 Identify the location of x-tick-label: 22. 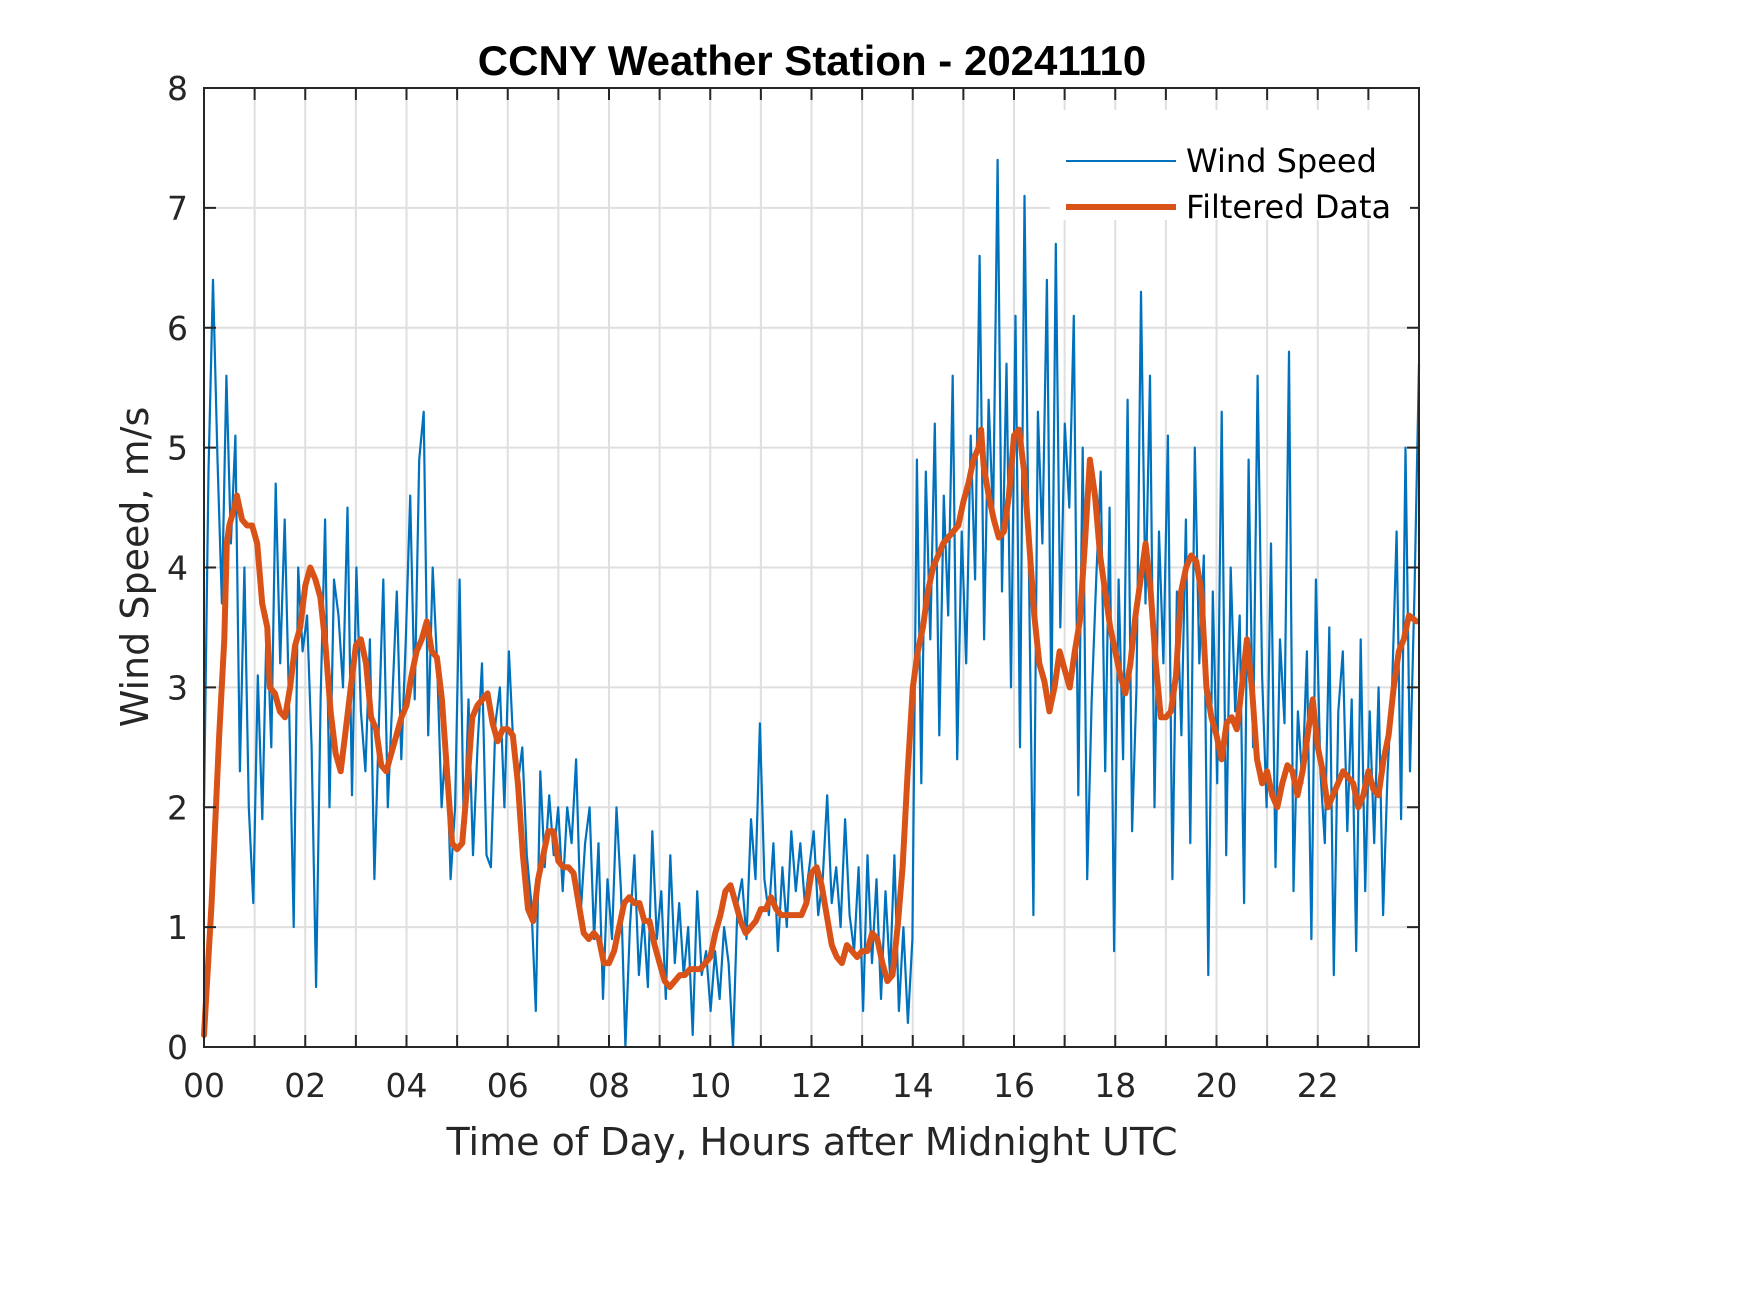
(1318, 1085).